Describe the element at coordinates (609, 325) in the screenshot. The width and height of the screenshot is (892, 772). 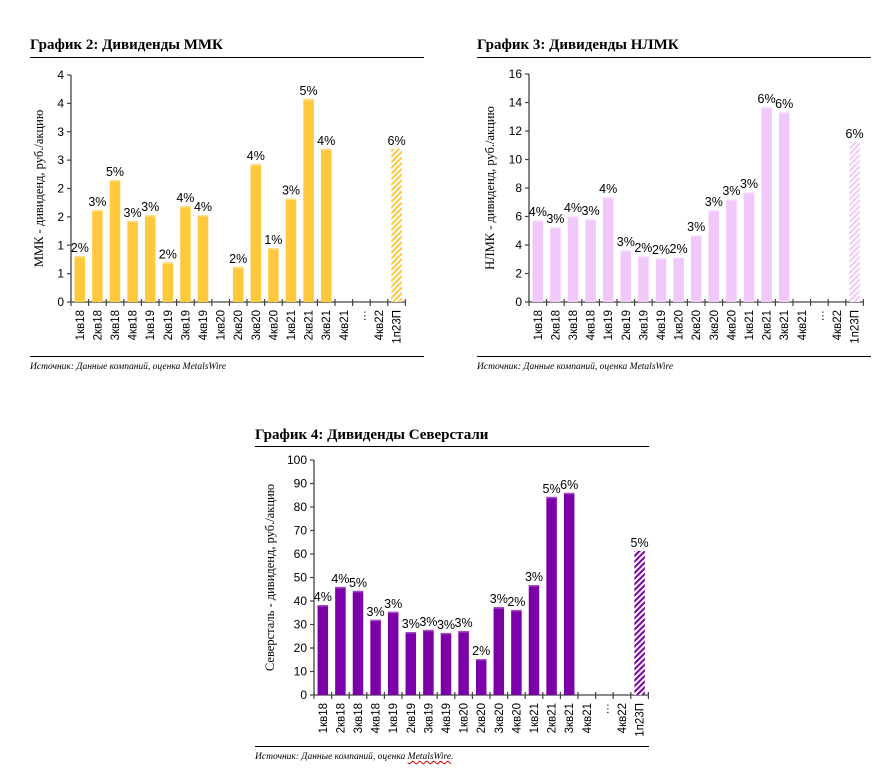
I see `x-tick-label: 1кв19` at that location.